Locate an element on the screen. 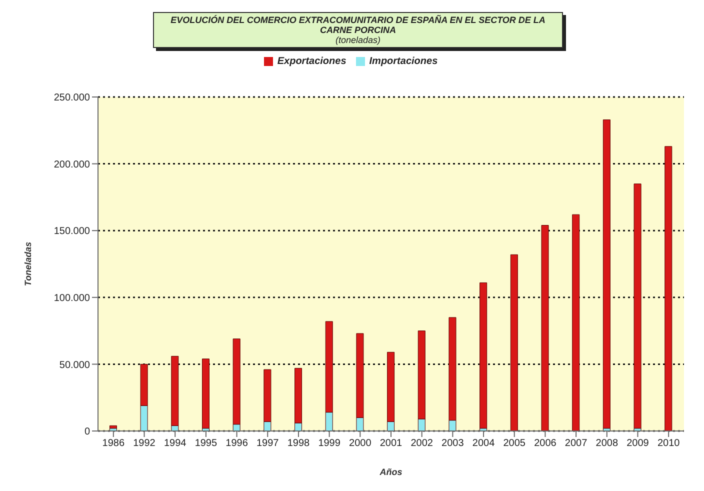  x-tick-label: 1992 is located at coordinates (144, 444).